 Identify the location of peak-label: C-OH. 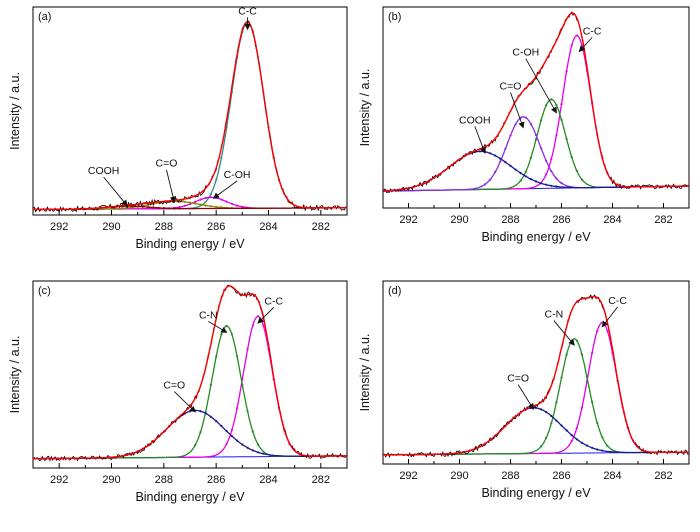
(237, 175).